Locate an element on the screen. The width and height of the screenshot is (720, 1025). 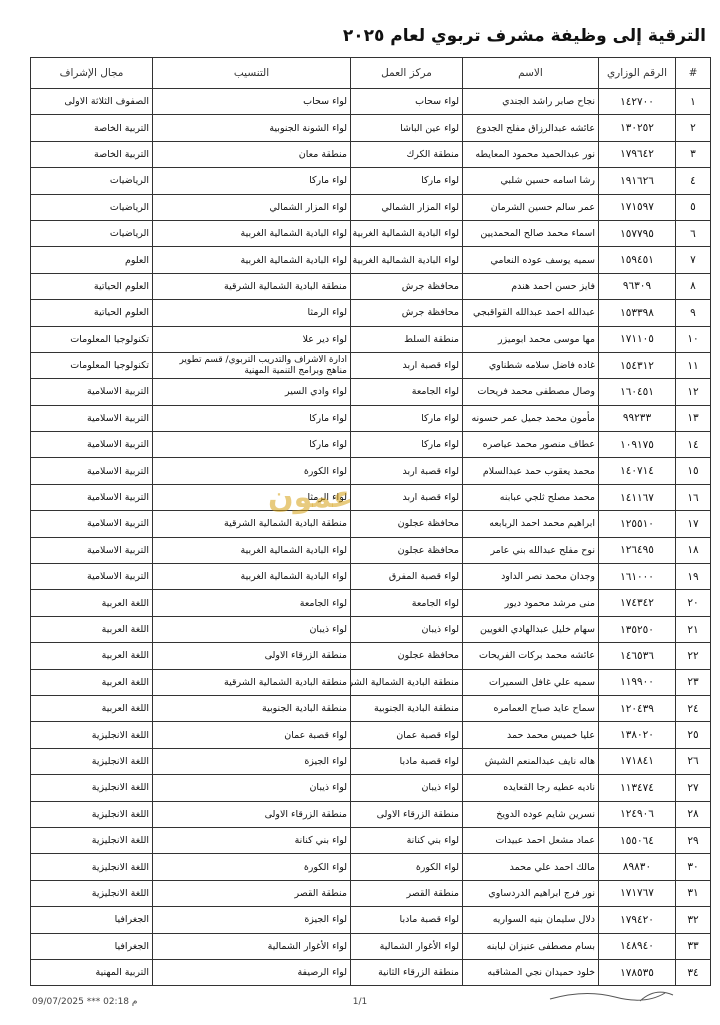
table-cell: لواء قصبة اربد is located at coordinates (406, 365).